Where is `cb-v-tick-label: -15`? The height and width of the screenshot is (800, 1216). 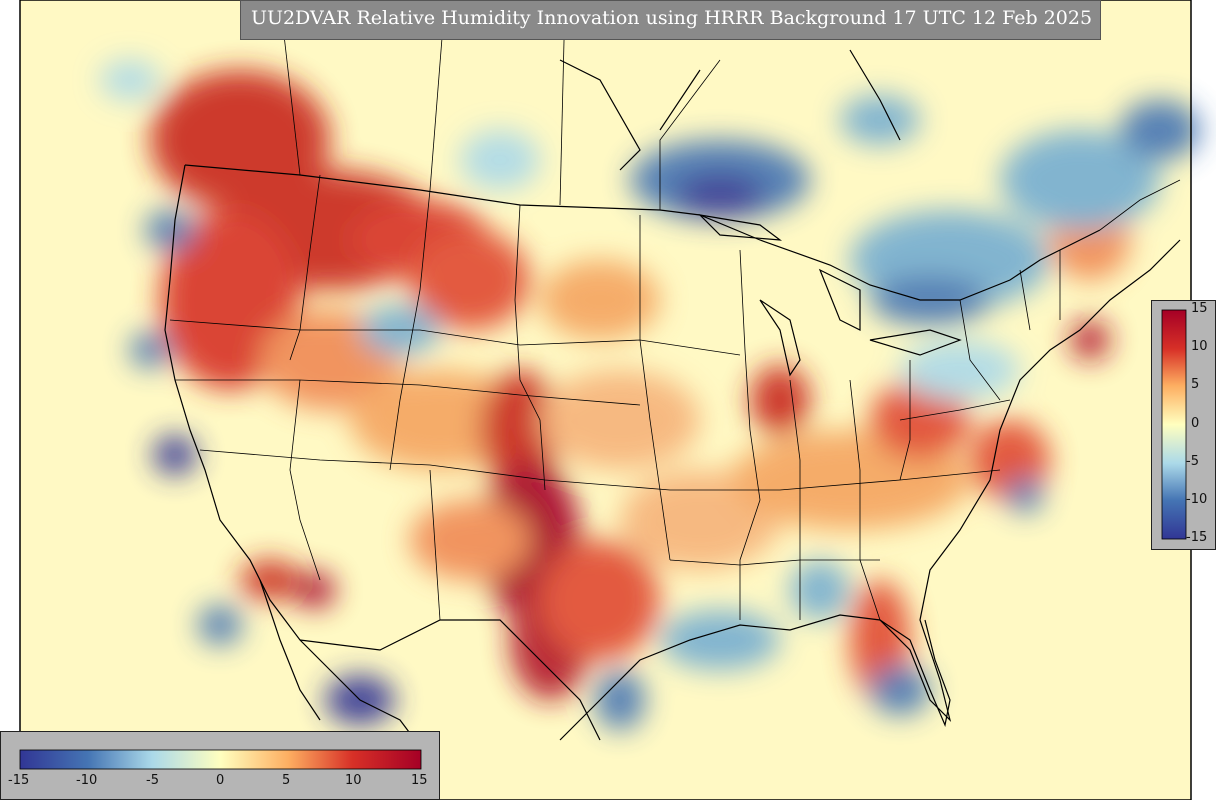 cb-v-tick-label: -15 is located at coordinates (1197, 537).